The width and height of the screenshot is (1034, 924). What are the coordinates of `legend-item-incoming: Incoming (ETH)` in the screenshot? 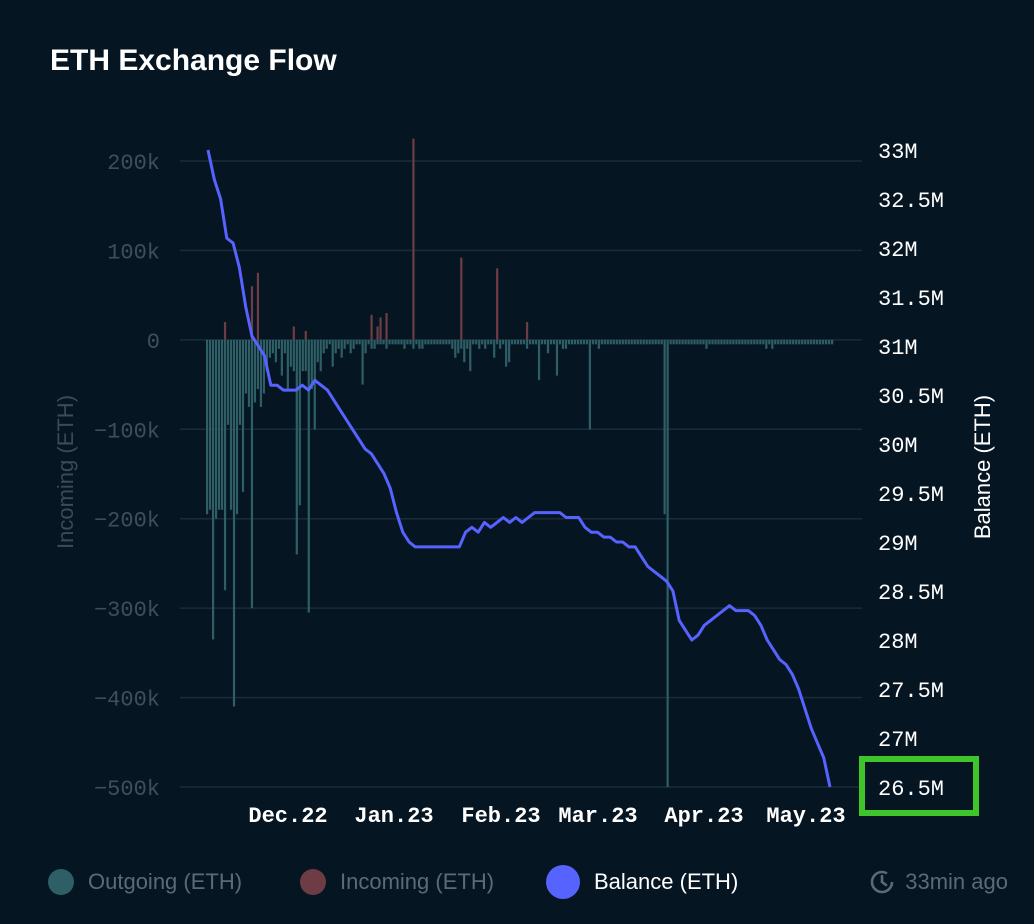 It's located at (397, 882).